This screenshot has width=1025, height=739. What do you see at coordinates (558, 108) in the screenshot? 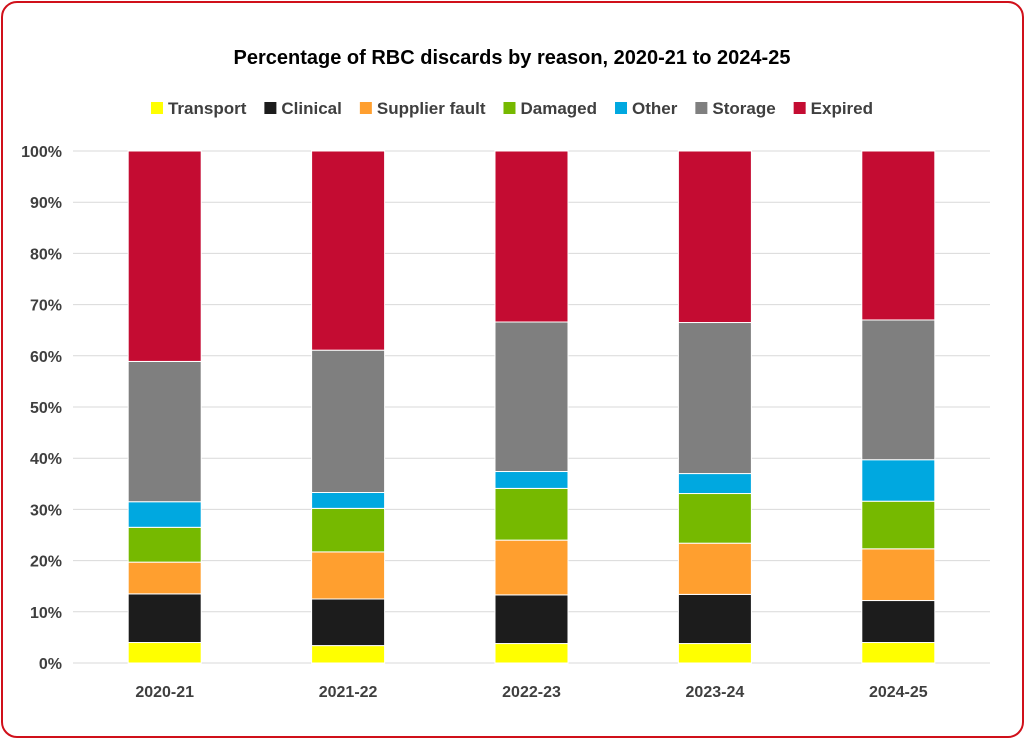
I see `legend-label: Damaged` at bounding box center [558, 108].